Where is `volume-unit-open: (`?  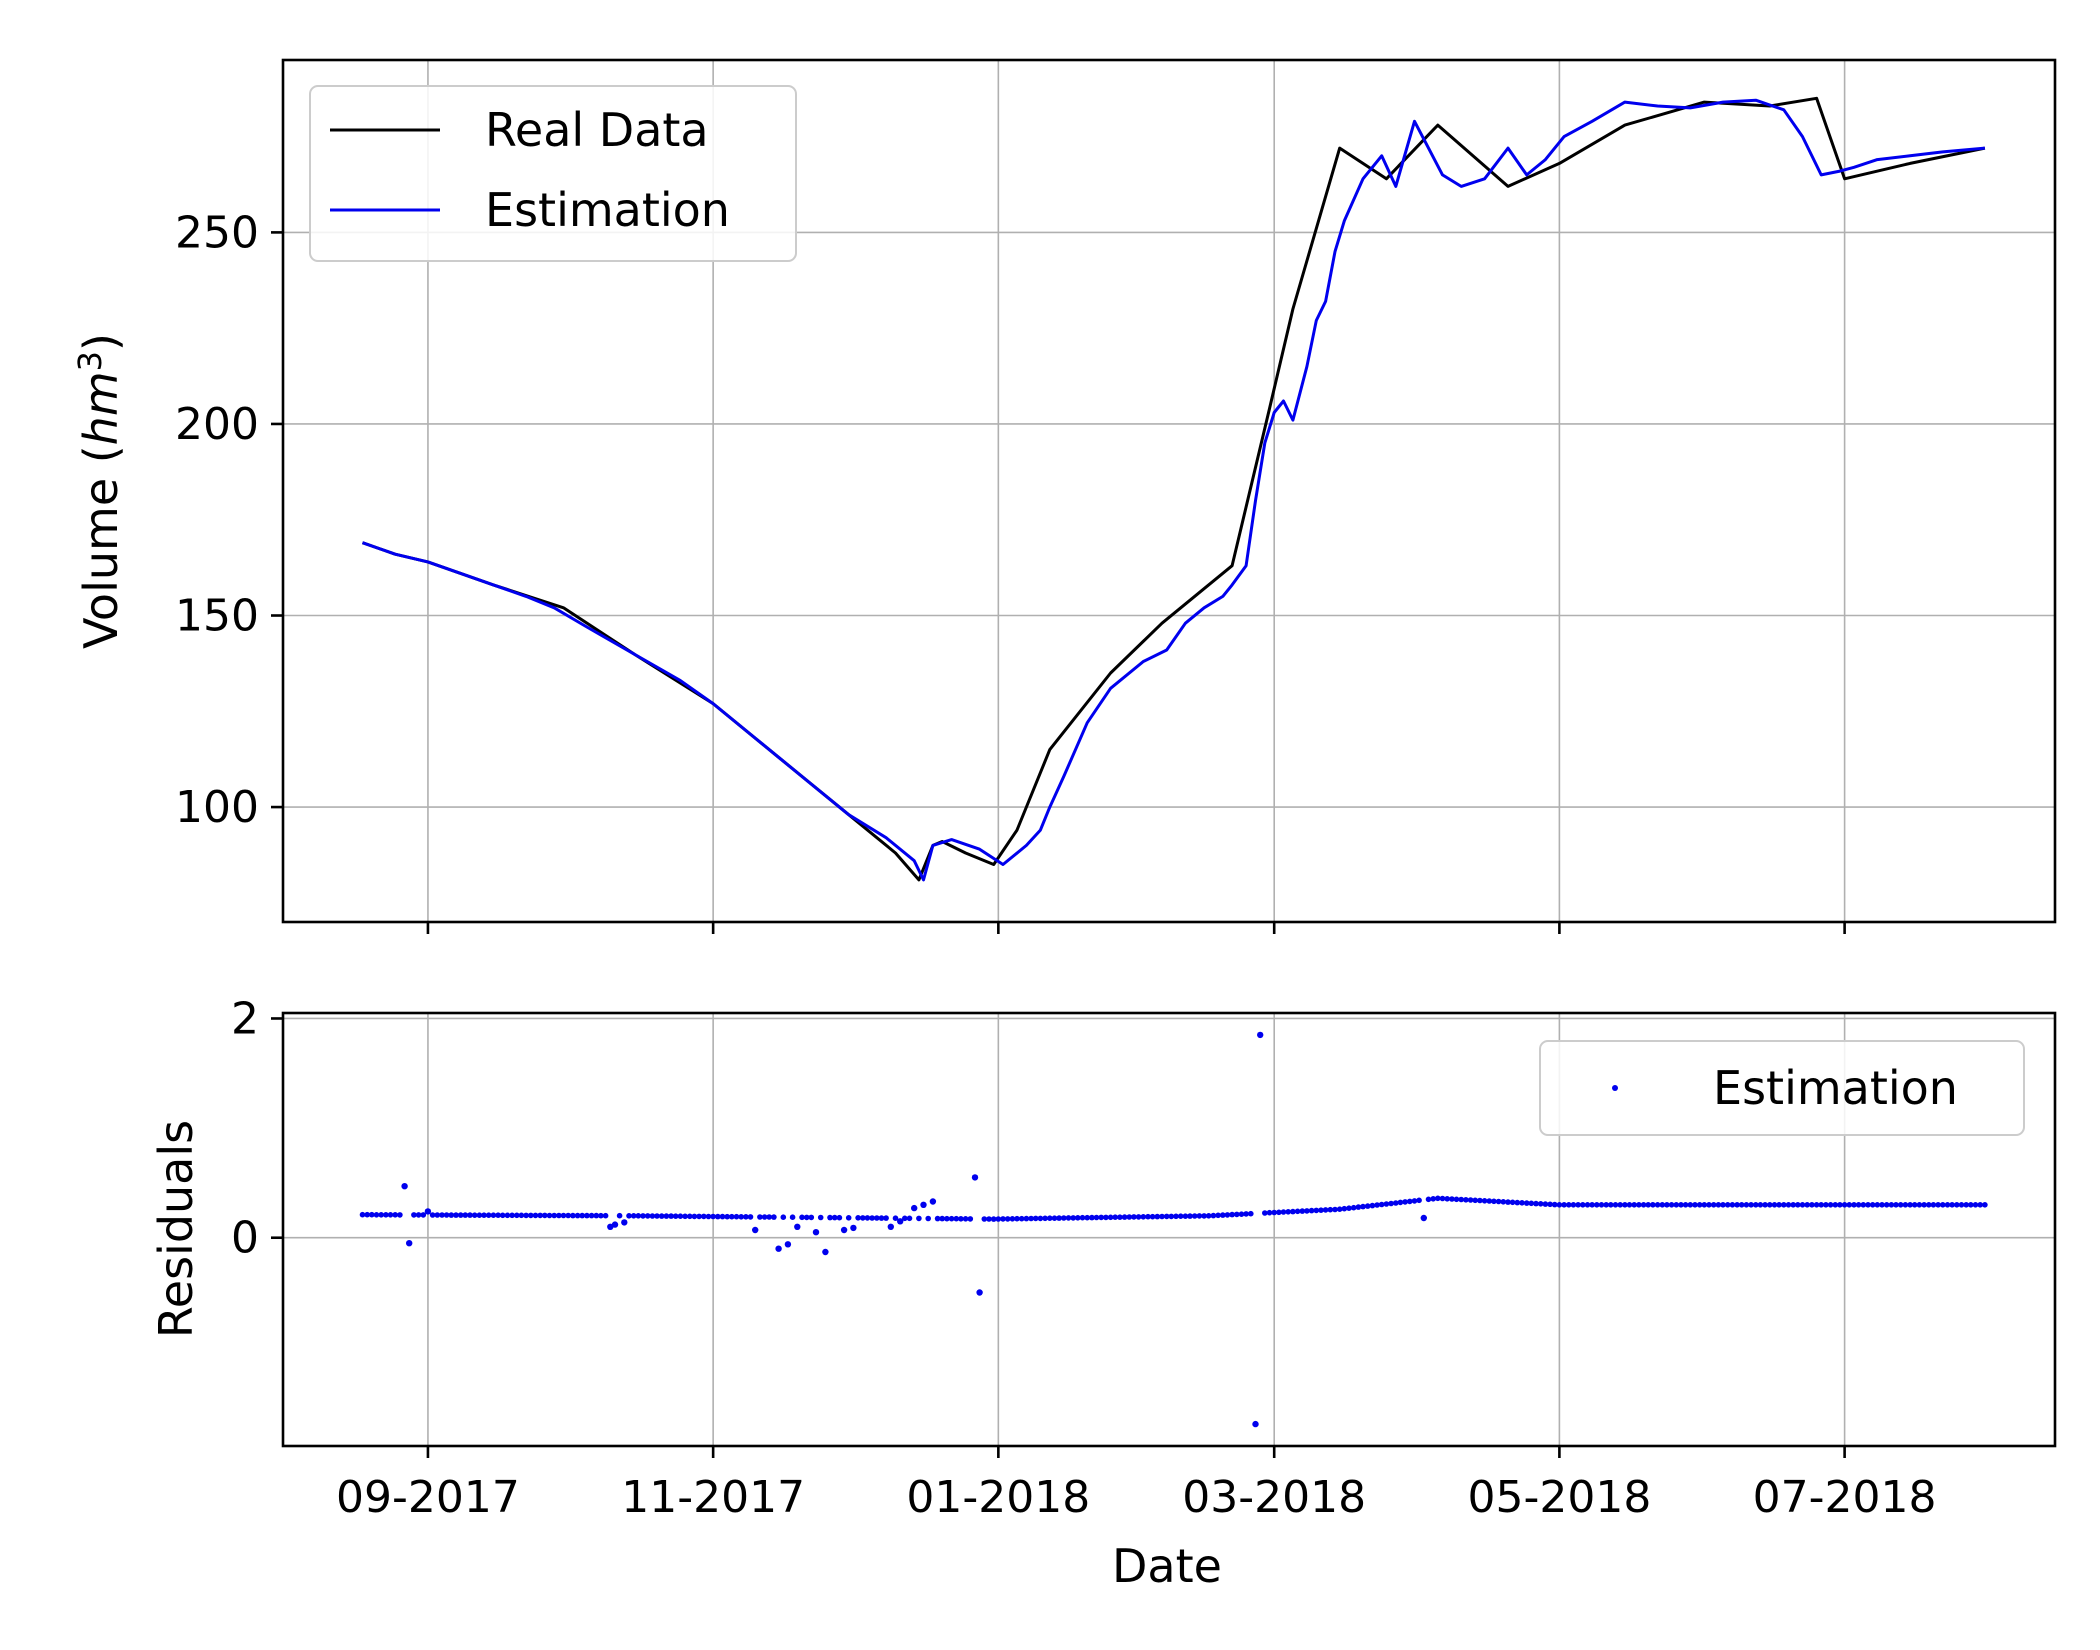 volume-unit-open: ( is located at coordinates (101, 461).